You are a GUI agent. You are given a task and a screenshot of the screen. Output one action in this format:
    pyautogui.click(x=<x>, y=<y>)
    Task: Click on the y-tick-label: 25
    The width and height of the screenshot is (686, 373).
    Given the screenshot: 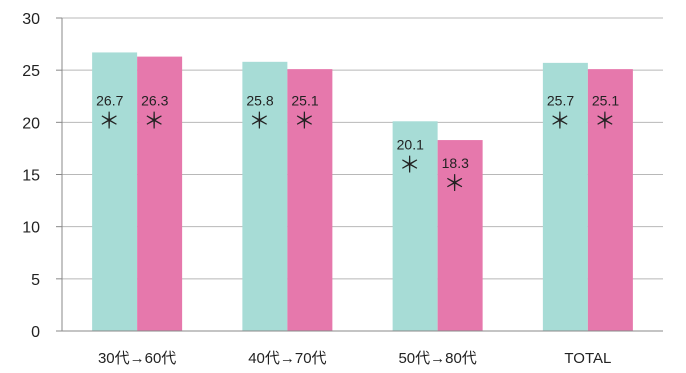 What is the action you would take?
    pyautogui.click(x=31, y=71)
    